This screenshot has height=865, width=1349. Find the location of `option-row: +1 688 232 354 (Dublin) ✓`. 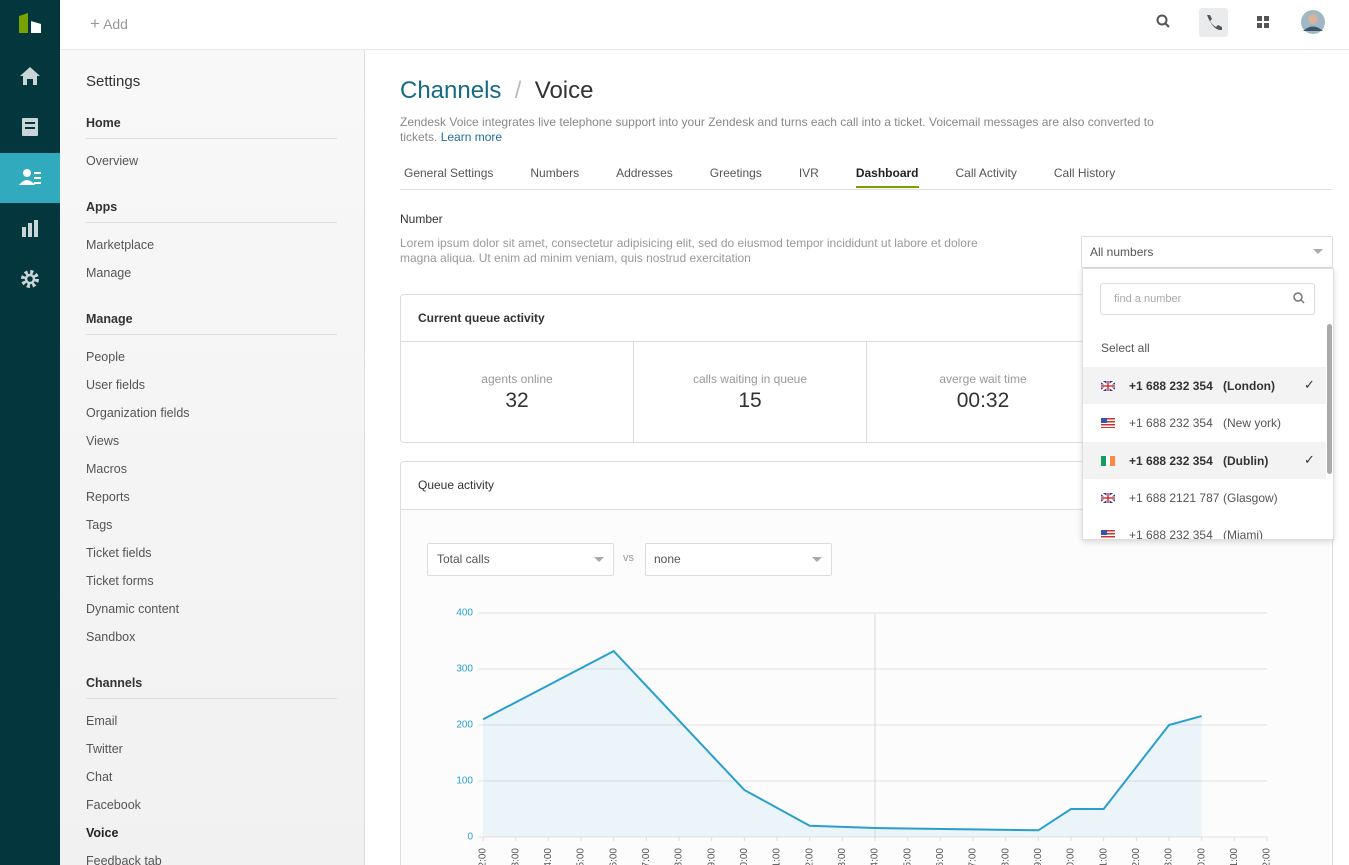

option-row: +1 688 232 354 (Dublin) ✓ is located at coordinates (1204, 460).